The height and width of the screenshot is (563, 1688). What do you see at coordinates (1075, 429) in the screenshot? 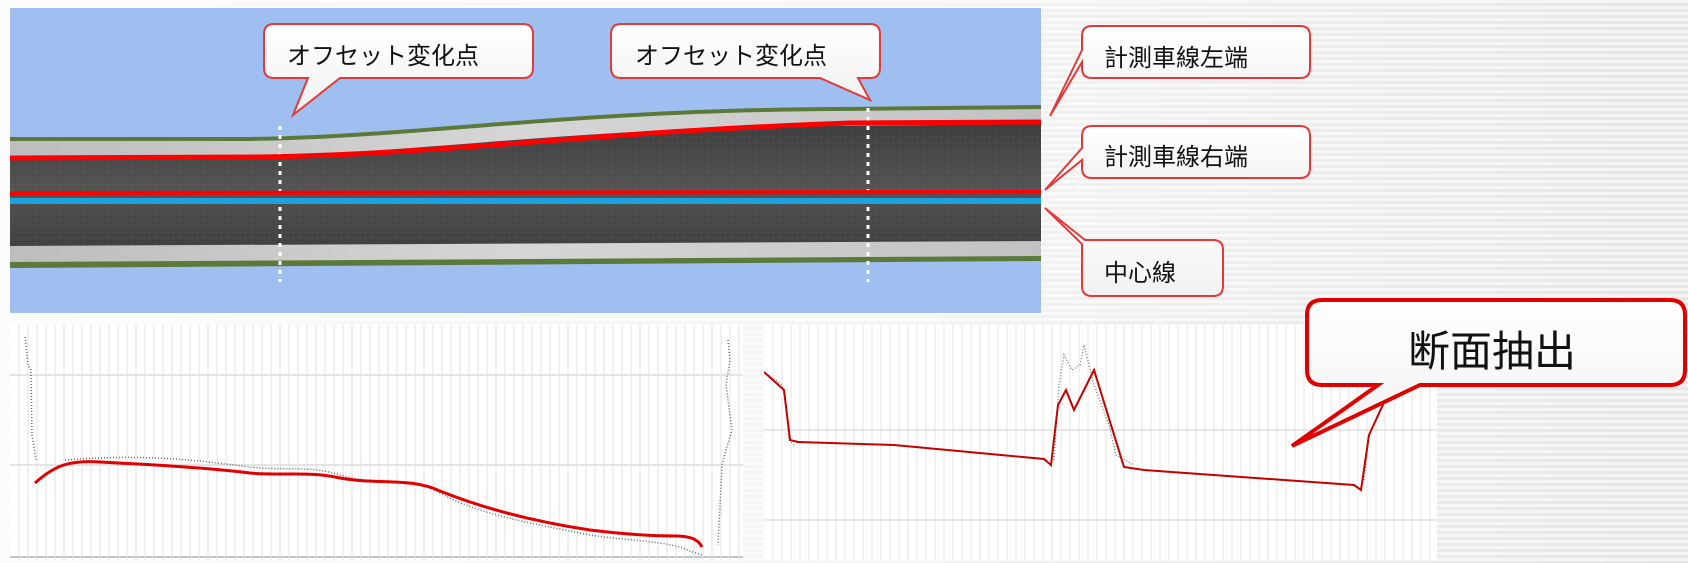
I see `profile-right-fit-line` at bounding box center [1075, 429].